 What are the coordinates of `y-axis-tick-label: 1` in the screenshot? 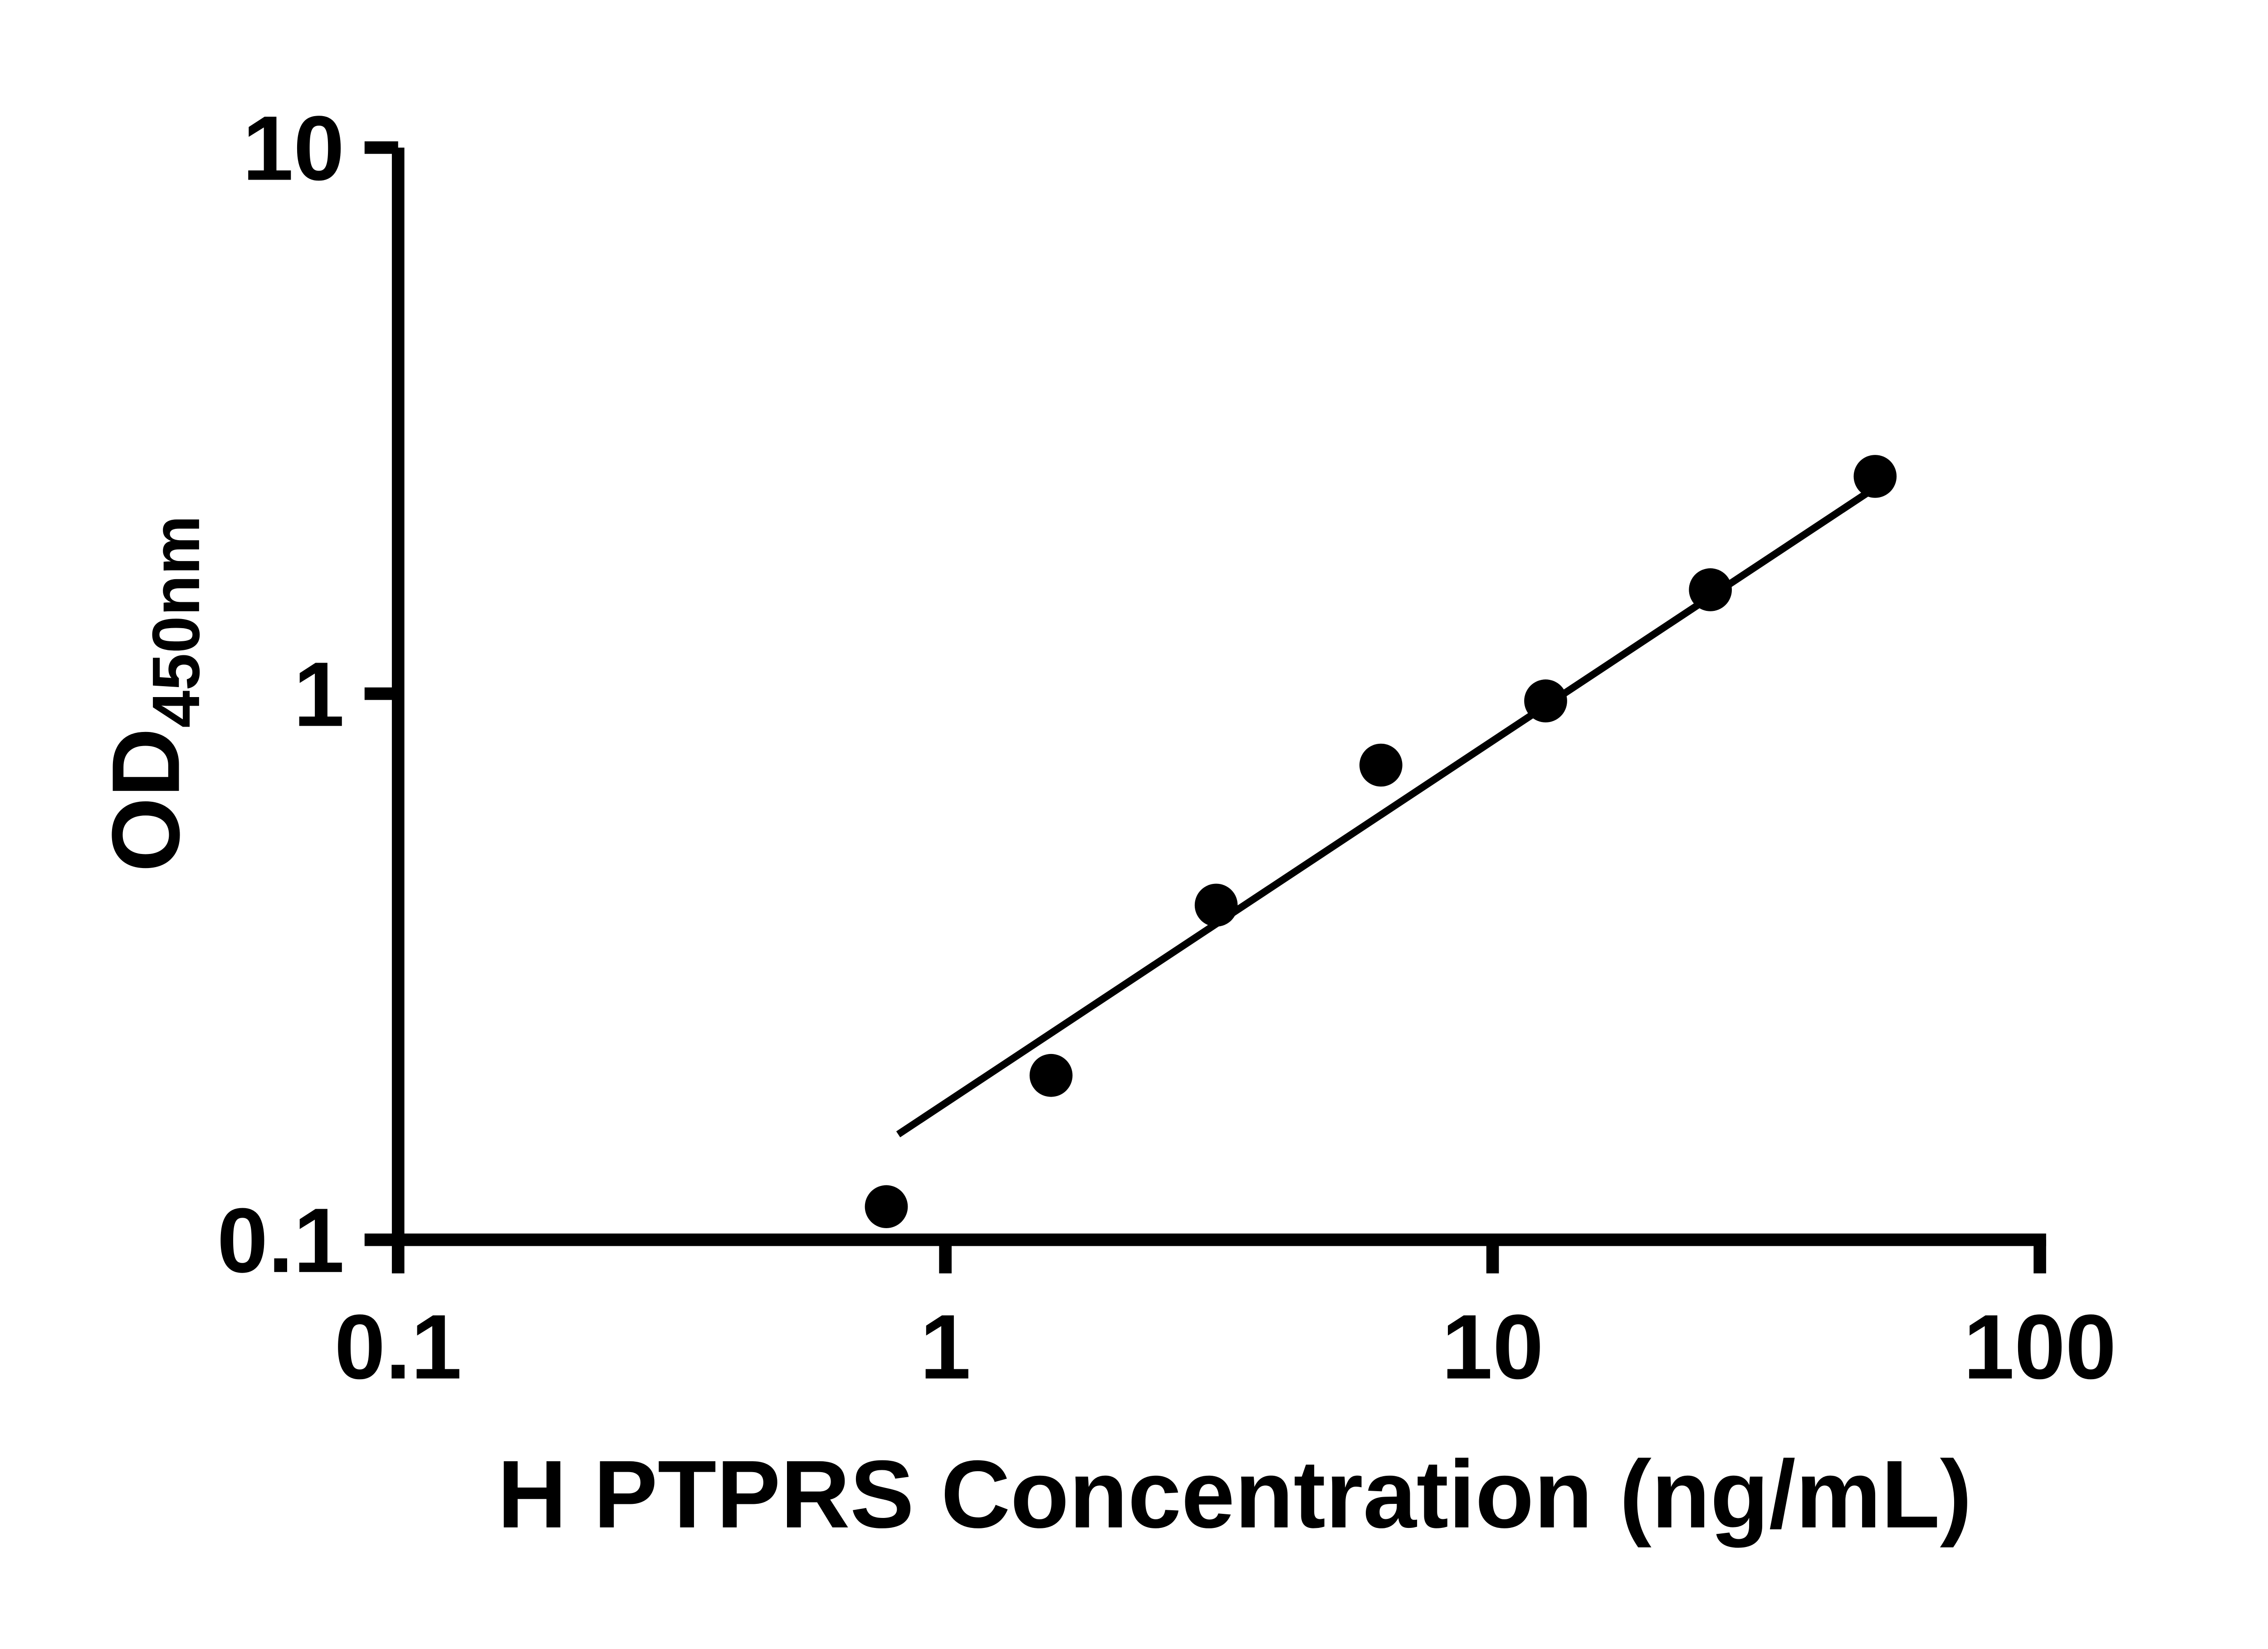 It's located at (318, 695).